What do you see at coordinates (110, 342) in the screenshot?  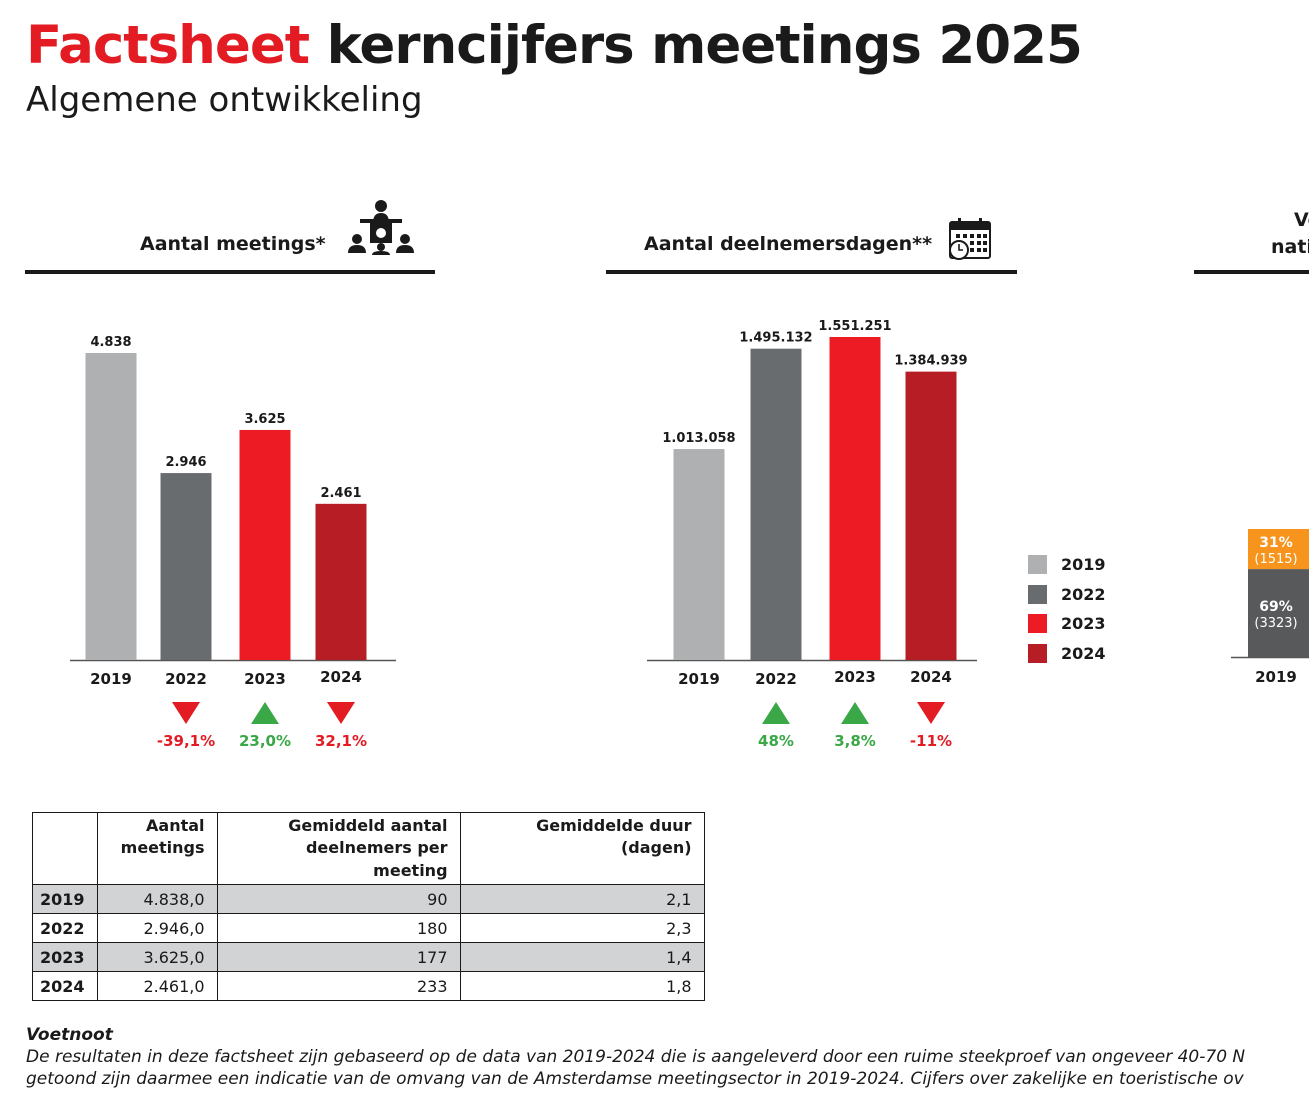 I see `chart1-value-label-2019: 4.838` at bounding box center [110, 342].